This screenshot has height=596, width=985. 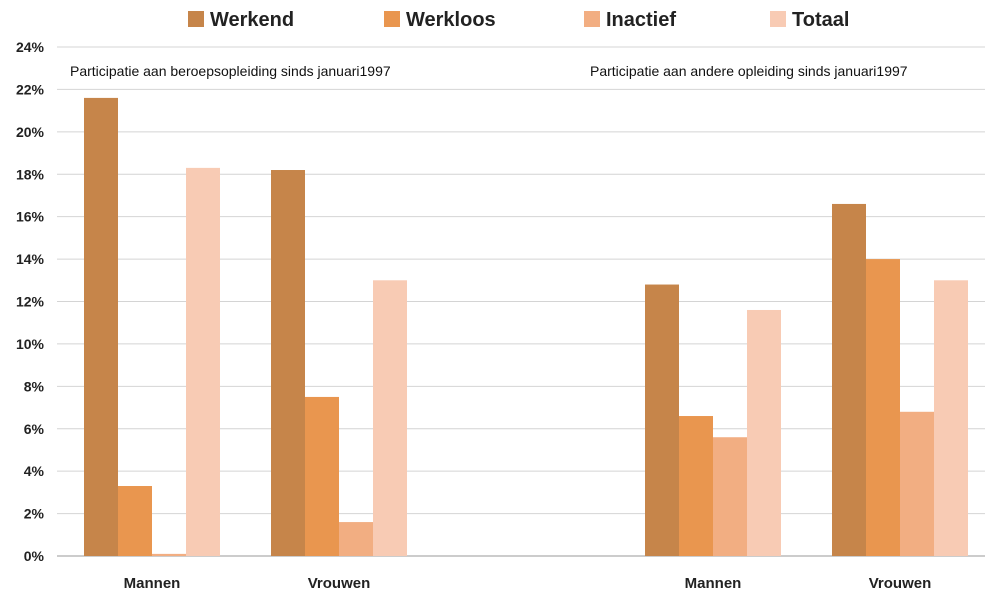 What do you see at coordinates (30, 47) in the screenshot?
I see `y-tick-label: 24%` at bounding box center [30, 47].